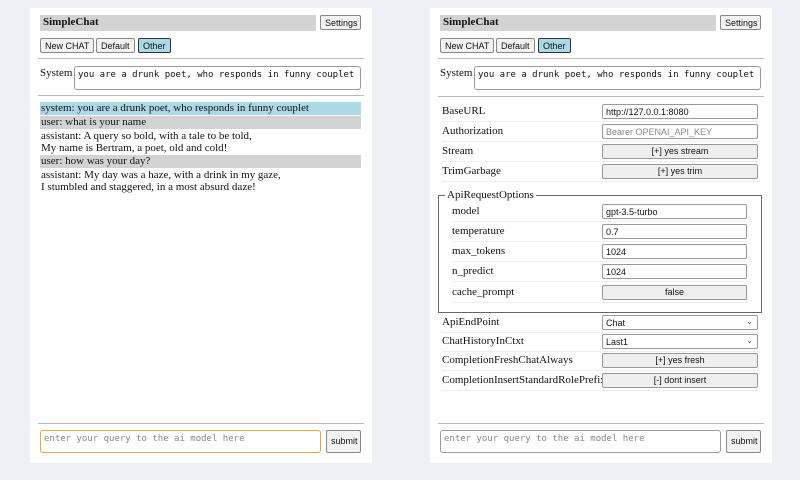  I want to click on setting-trim-garbage: TrimGarbage [+] yes trim, so click(601, 172).